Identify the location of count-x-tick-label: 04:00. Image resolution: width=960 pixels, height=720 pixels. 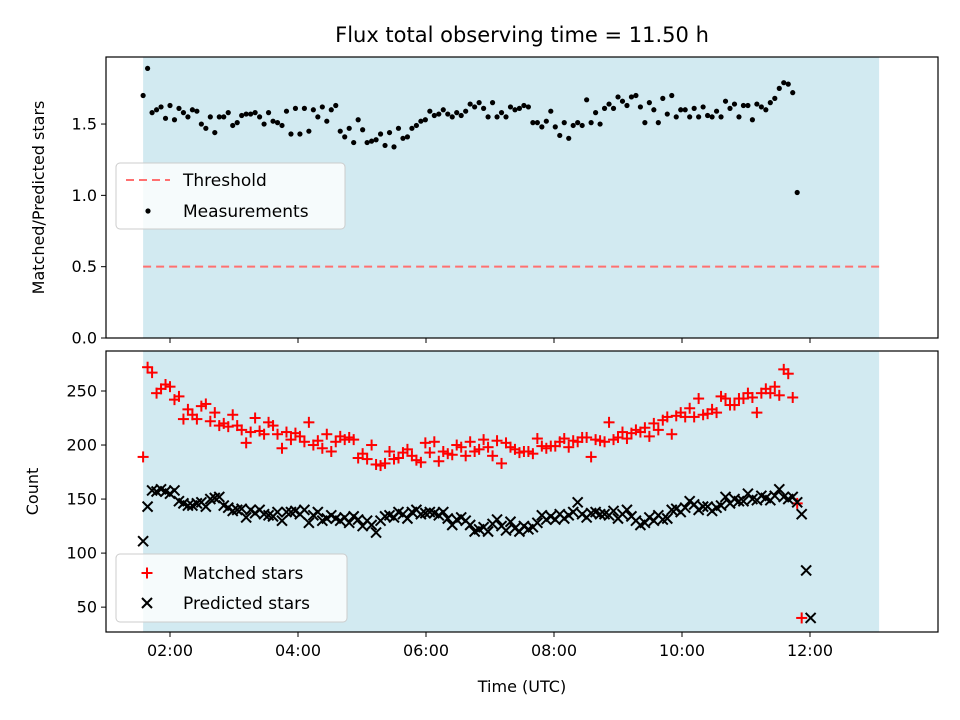
(298, 650).